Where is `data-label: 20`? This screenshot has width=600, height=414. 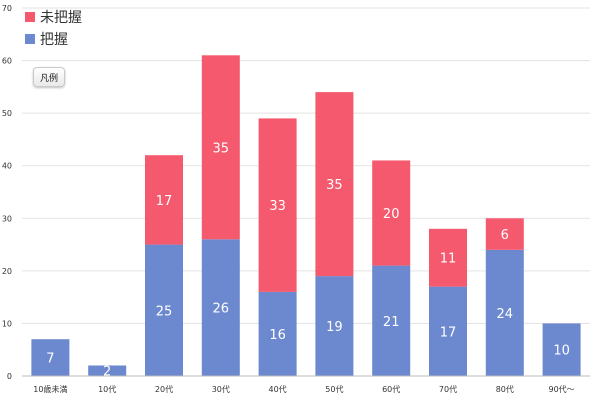
data-label: 20 is located at coordinates (391, 214).